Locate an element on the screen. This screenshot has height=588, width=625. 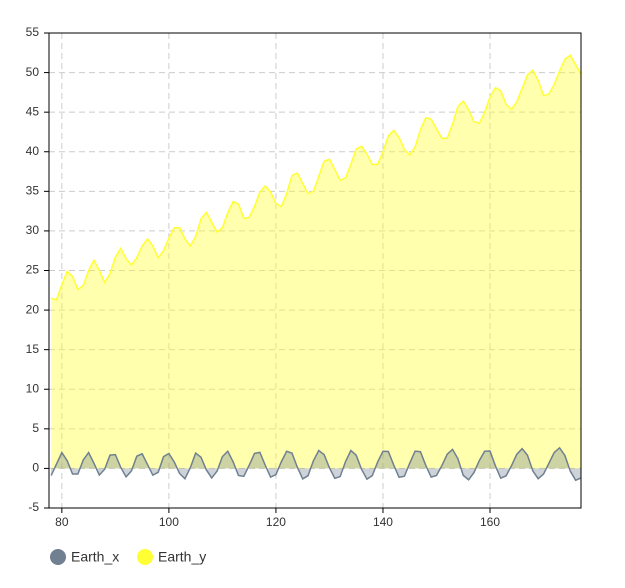
y-tick-label: 55 is located at coordinates (33, 32).